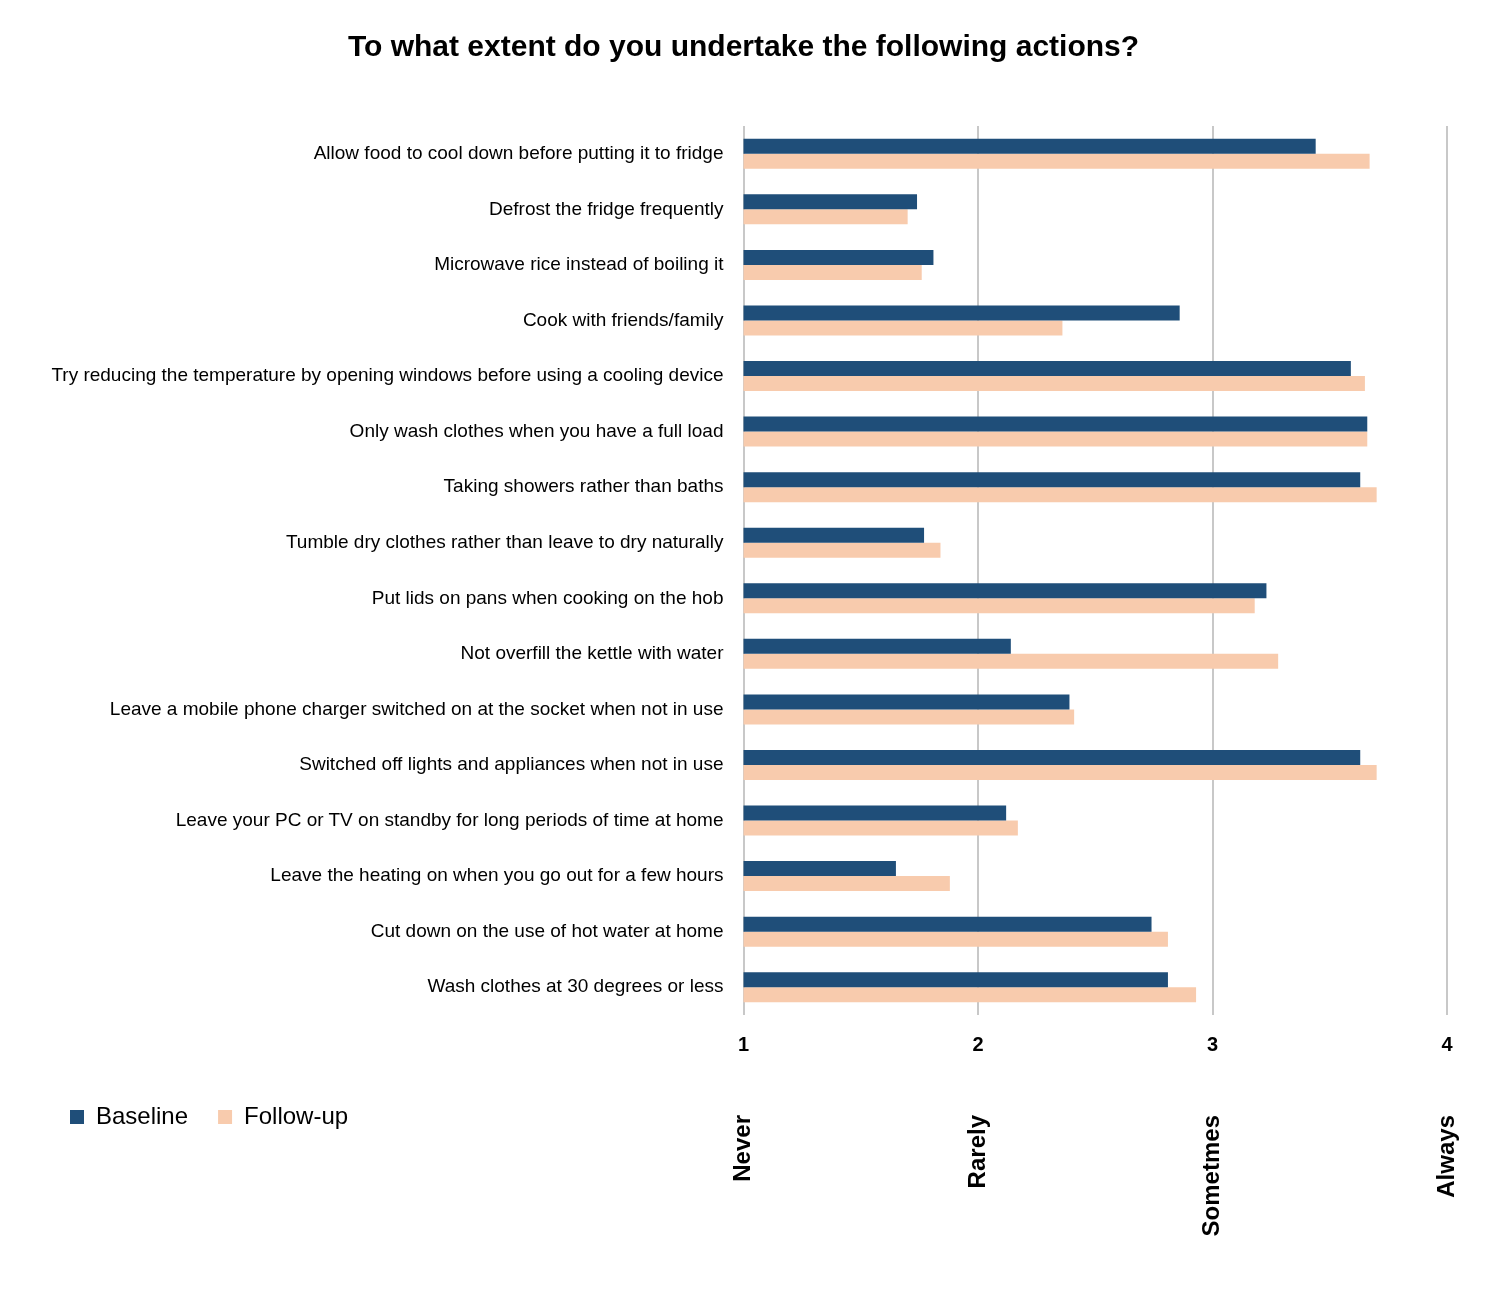  I want to click on x-tick-label: 3, so click(1212, 1043).